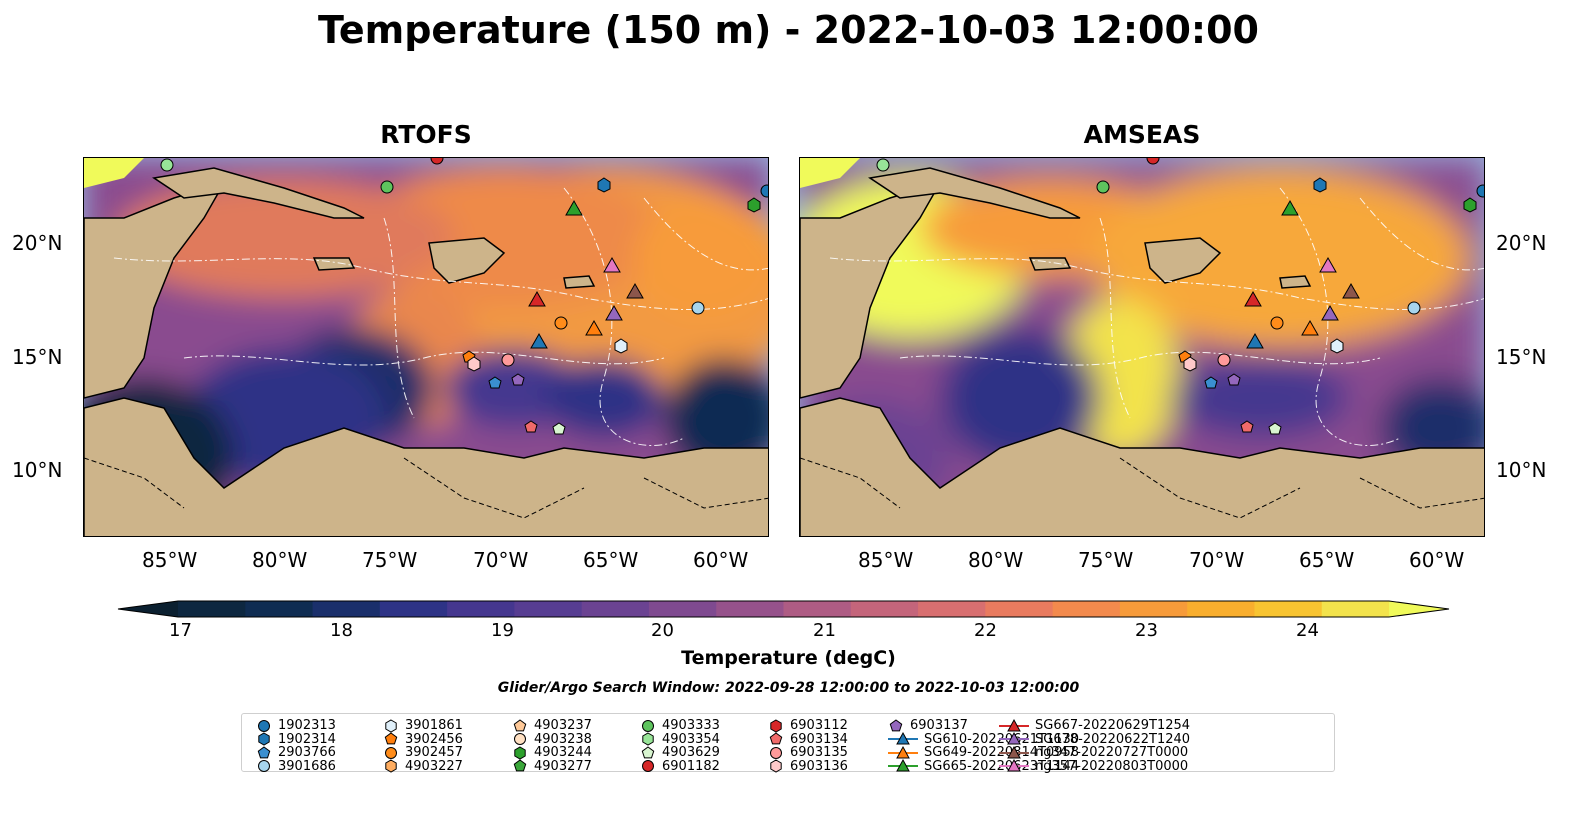 Image resolution: width=1577 pixels, height=827 pixels. Describe the element at coordinates (180, 630) in the screenshot. I see `colorbar-tick-17: 17` at that location.